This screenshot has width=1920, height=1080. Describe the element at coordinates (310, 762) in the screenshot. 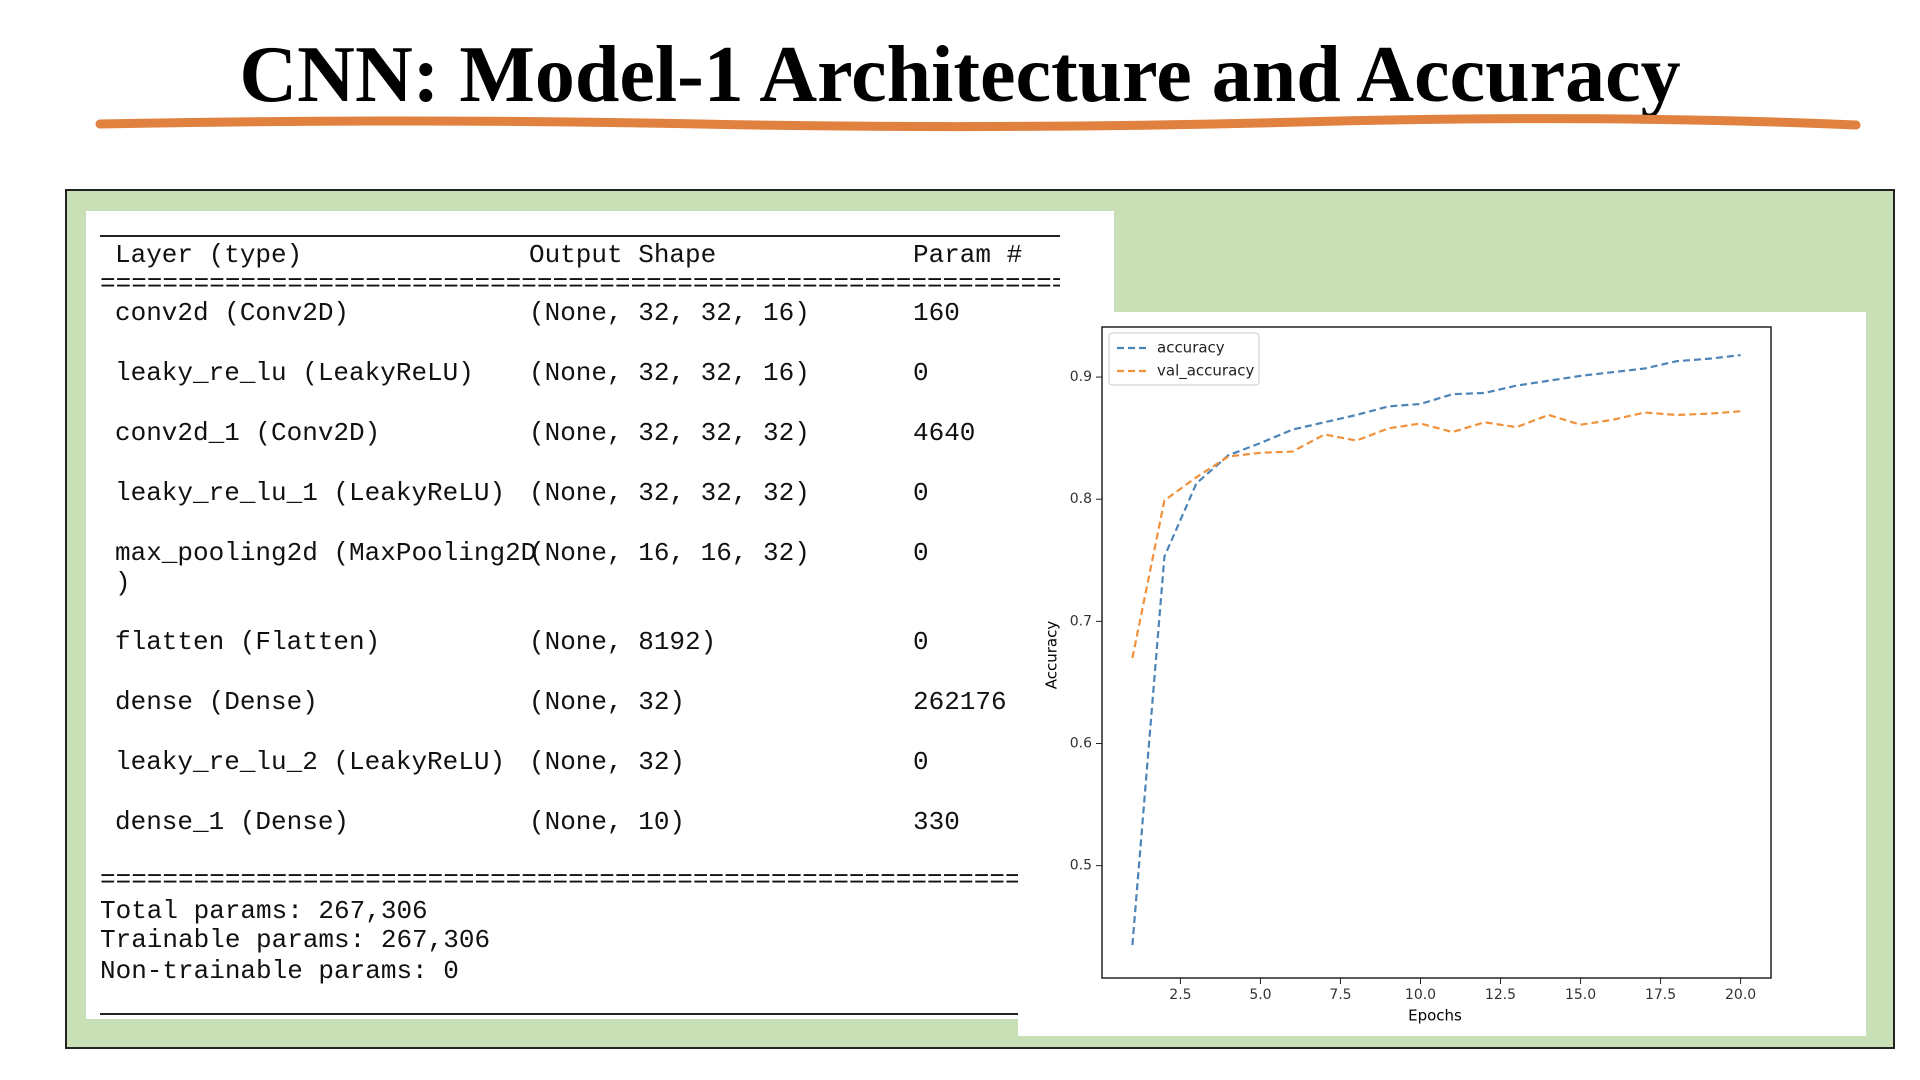

I see `table-cell: leaky_re_lu_2 (LeakyReLU)` at that location.